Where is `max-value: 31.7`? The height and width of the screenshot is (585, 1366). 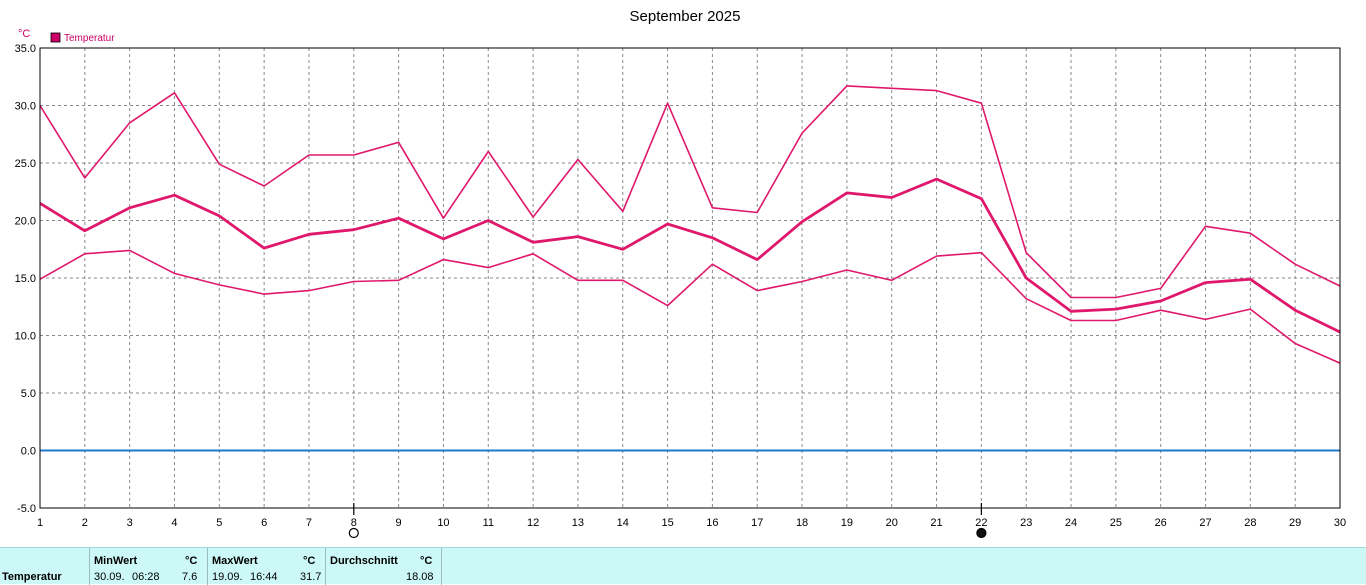 max-value: 31.7 is located at coordinates (311, 577).